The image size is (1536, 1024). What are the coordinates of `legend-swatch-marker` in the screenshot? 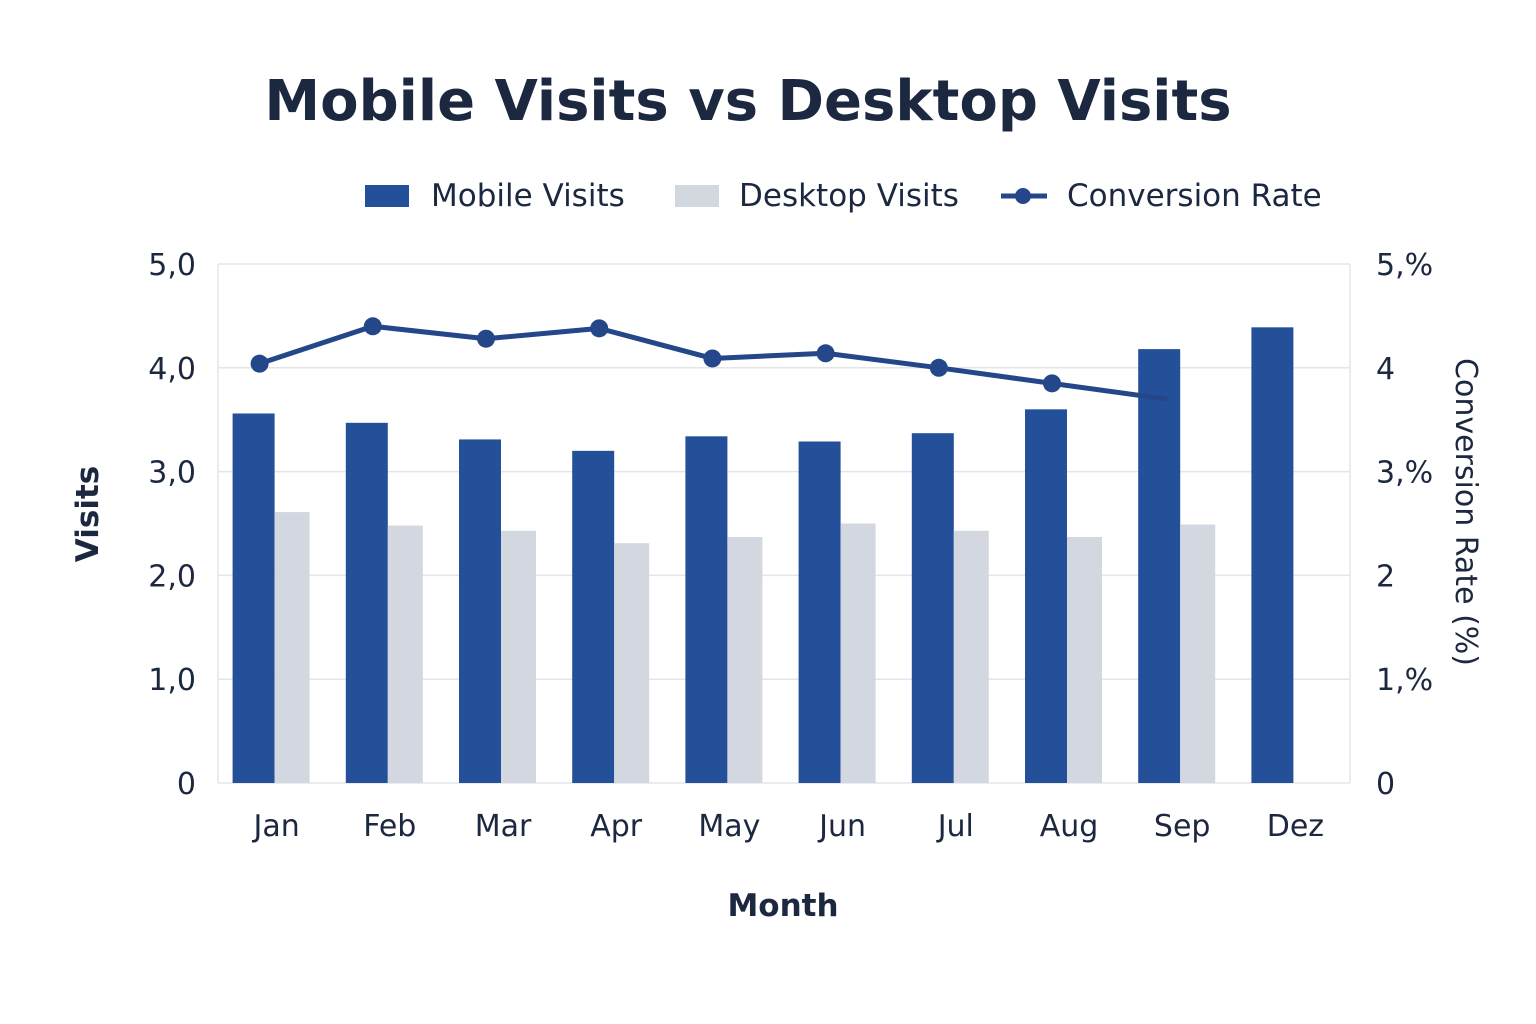 It's located at (1023, 196).